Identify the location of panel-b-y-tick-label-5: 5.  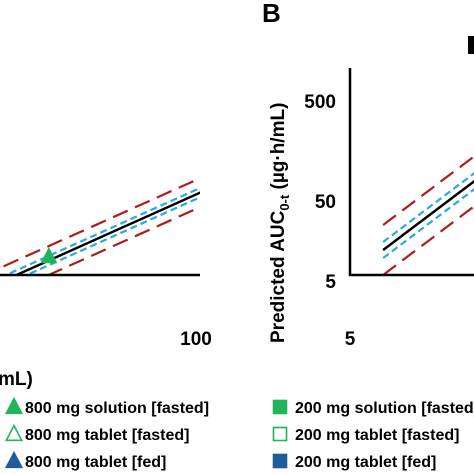
(330, 282).